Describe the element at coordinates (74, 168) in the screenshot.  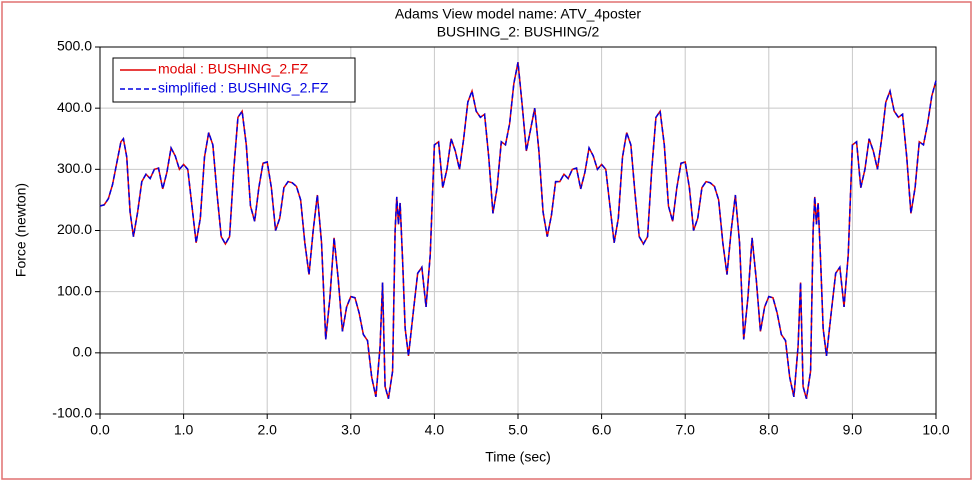
I see `y-tick-label: 300.0` at that location.